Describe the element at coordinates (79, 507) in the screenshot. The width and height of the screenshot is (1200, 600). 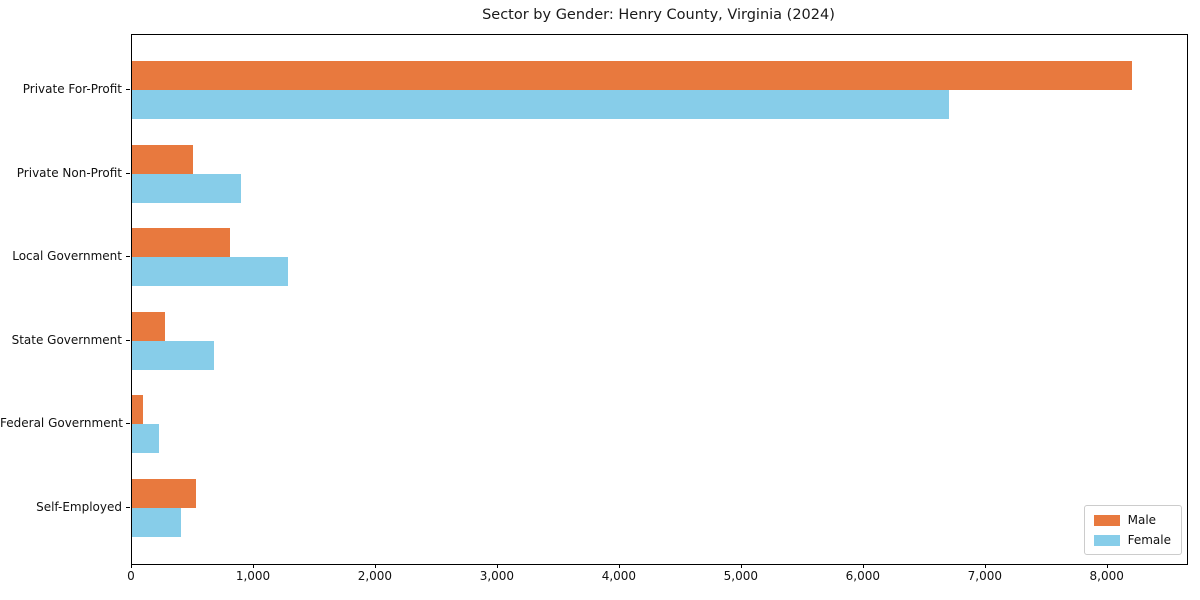
I see `y-axis-category-label: Self-Employed` at that location.